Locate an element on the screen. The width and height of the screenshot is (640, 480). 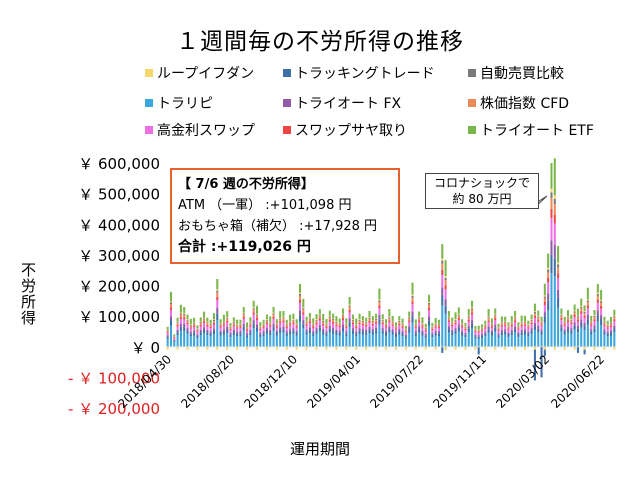
legend-label: 高金利スワップ is located at coordinates (206, 131).